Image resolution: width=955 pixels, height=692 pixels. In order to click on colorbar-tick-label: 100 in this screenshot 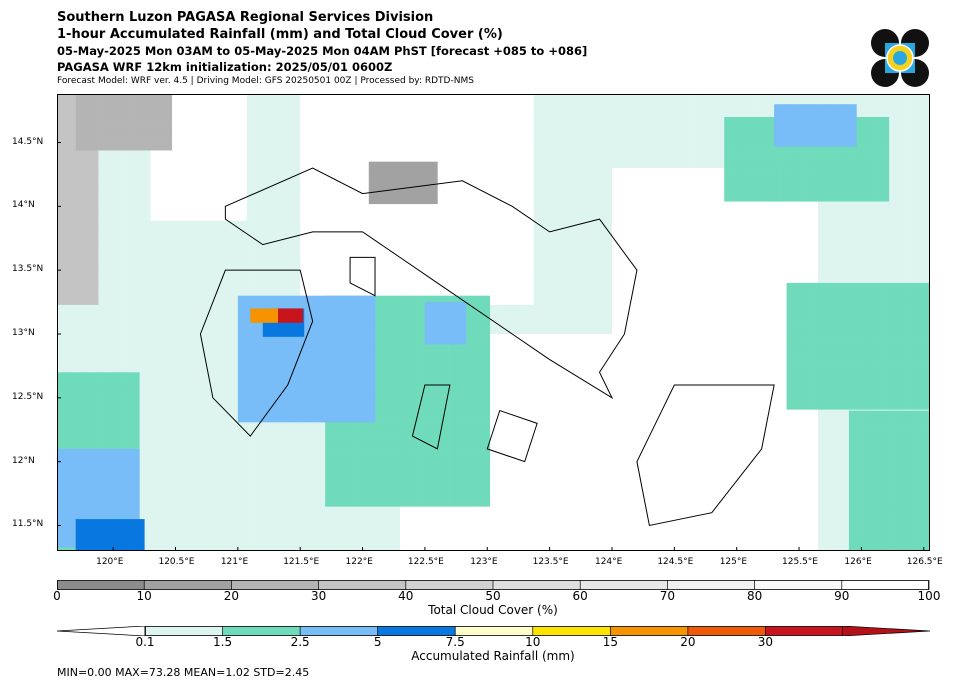, I will do `click(929, 596)`.